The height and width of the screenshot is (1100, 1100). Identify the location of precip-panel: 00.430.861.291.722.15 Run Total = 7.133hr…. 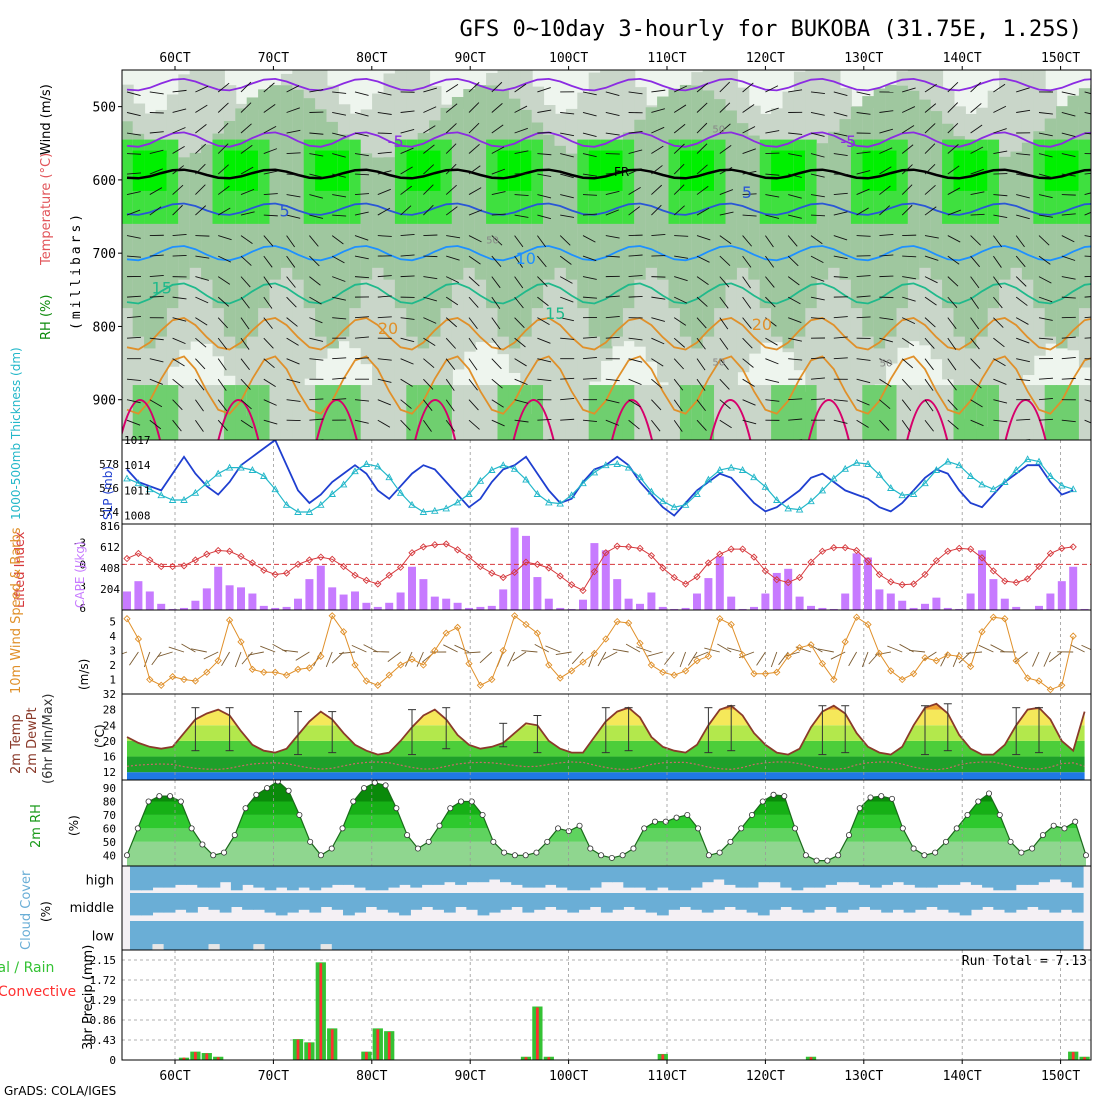
(546, 1006).